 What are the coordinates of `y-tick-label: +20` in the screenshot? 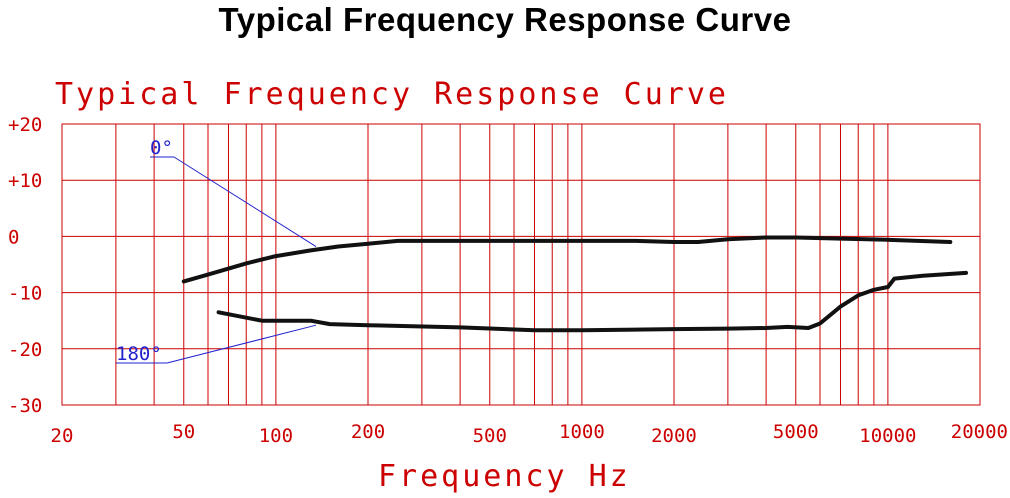 It's located at (25, 125).